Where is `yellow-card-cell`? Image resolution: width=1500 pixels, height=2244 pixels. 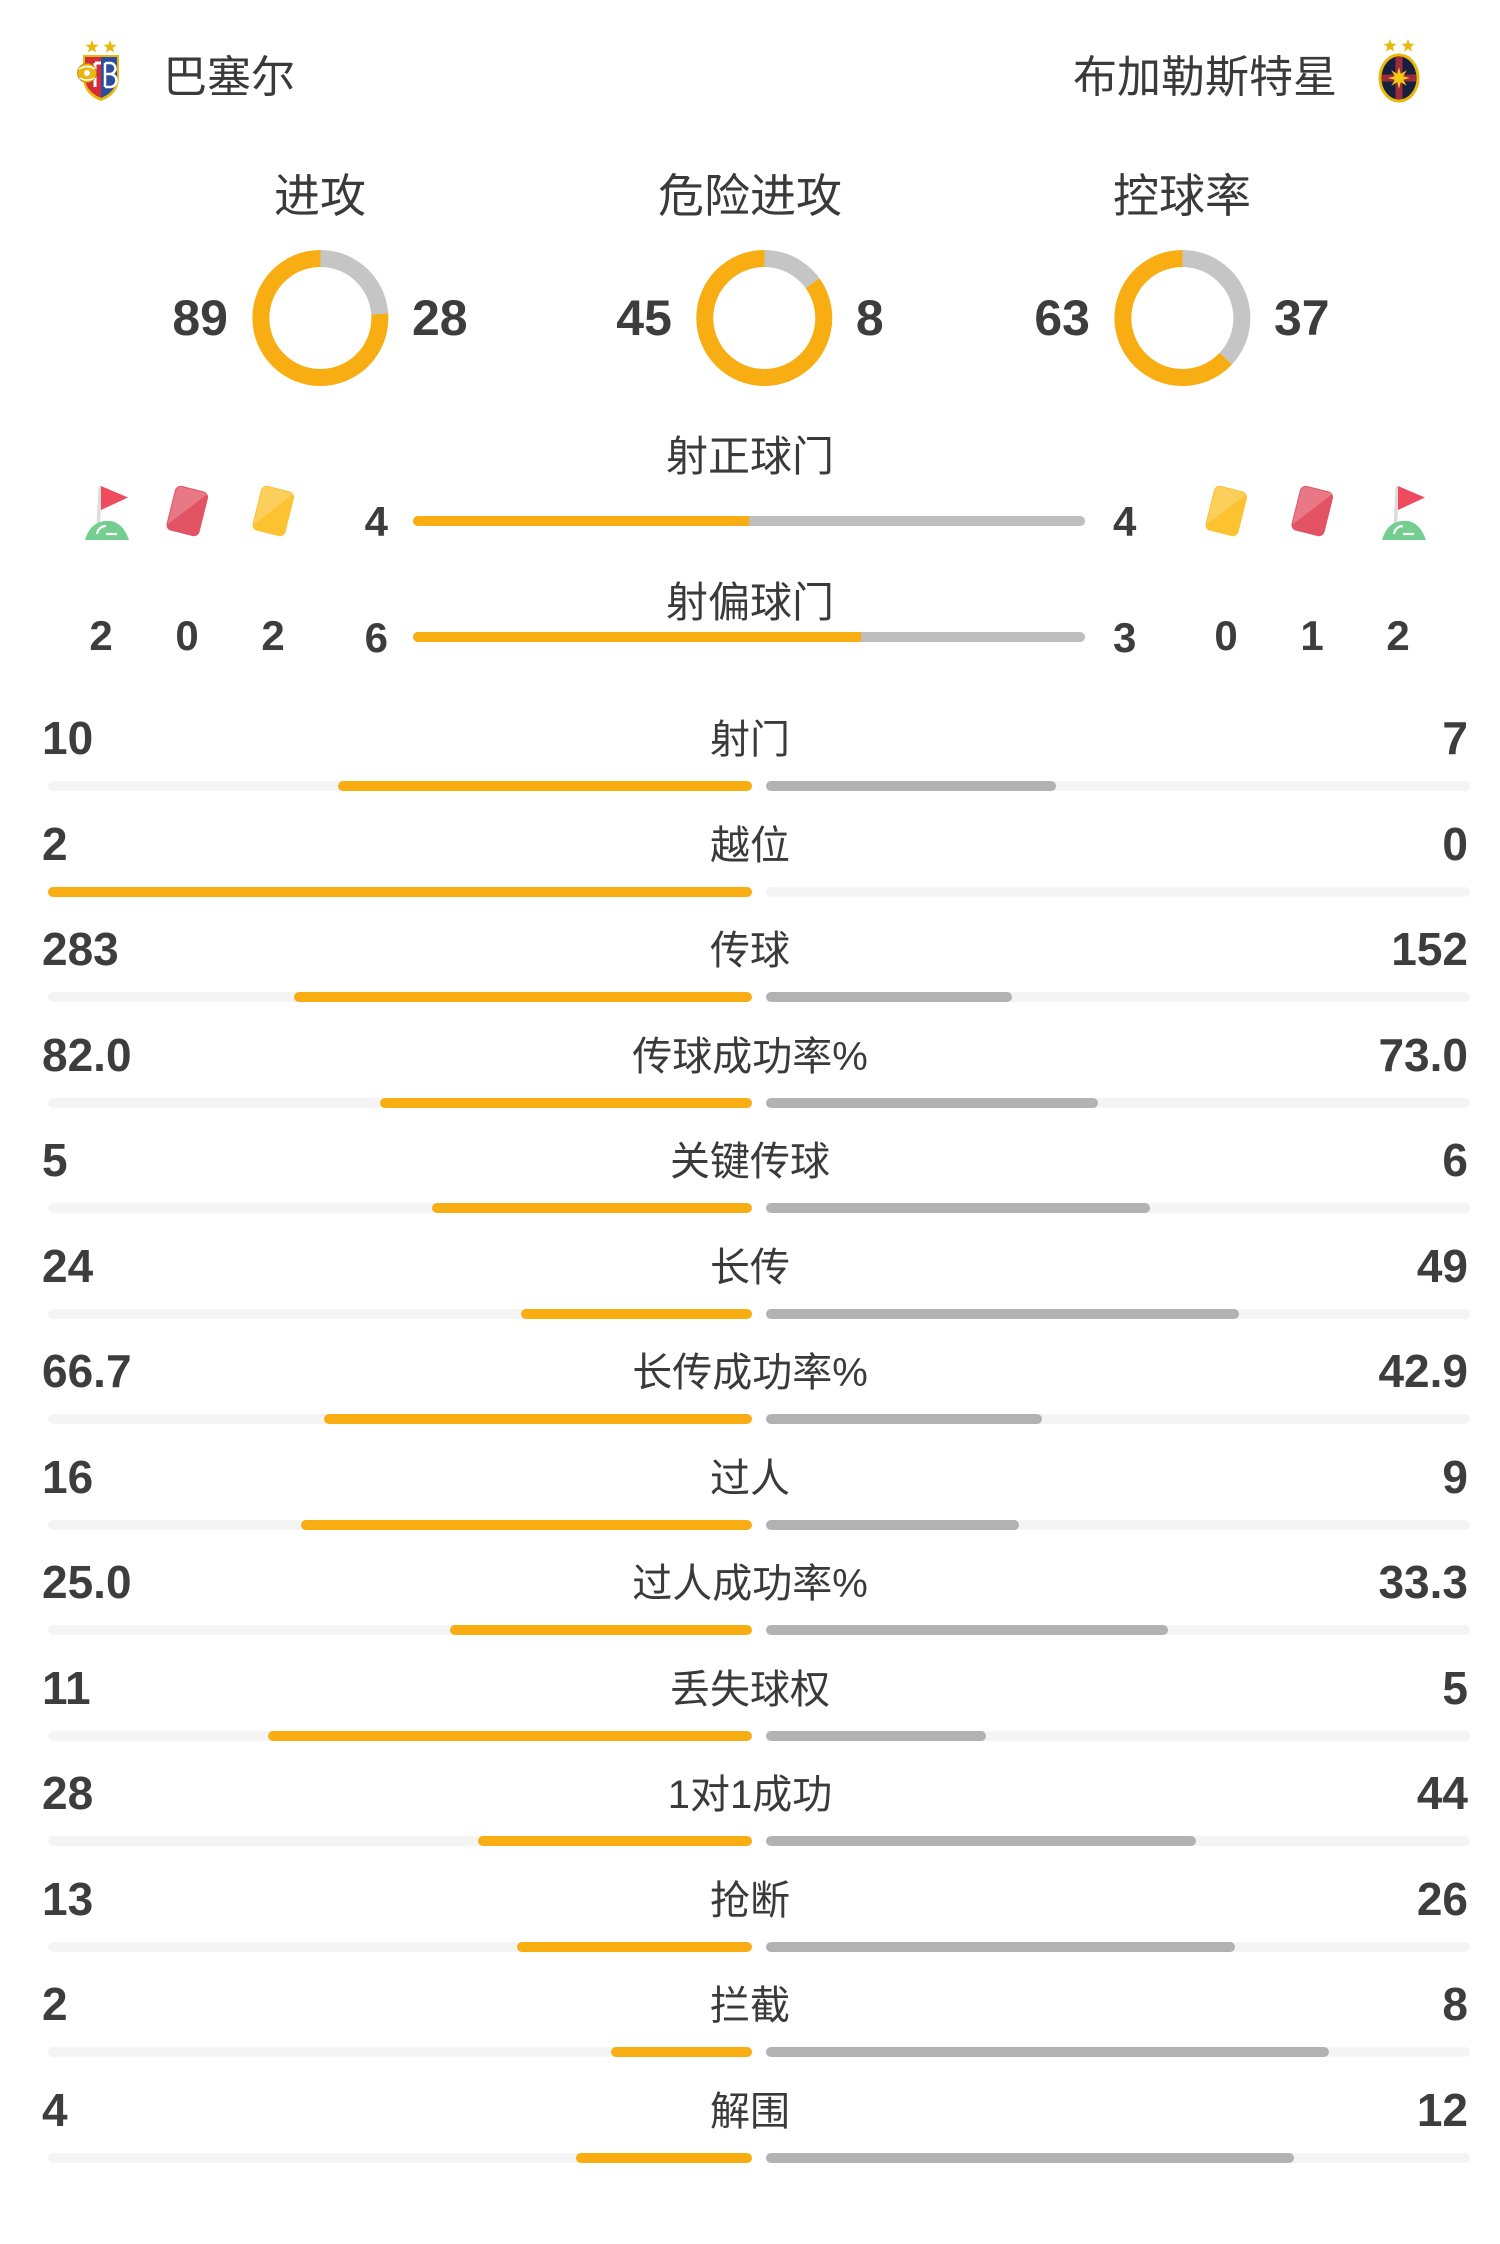 yellow-card-cell is located at coordinates (273, 512).